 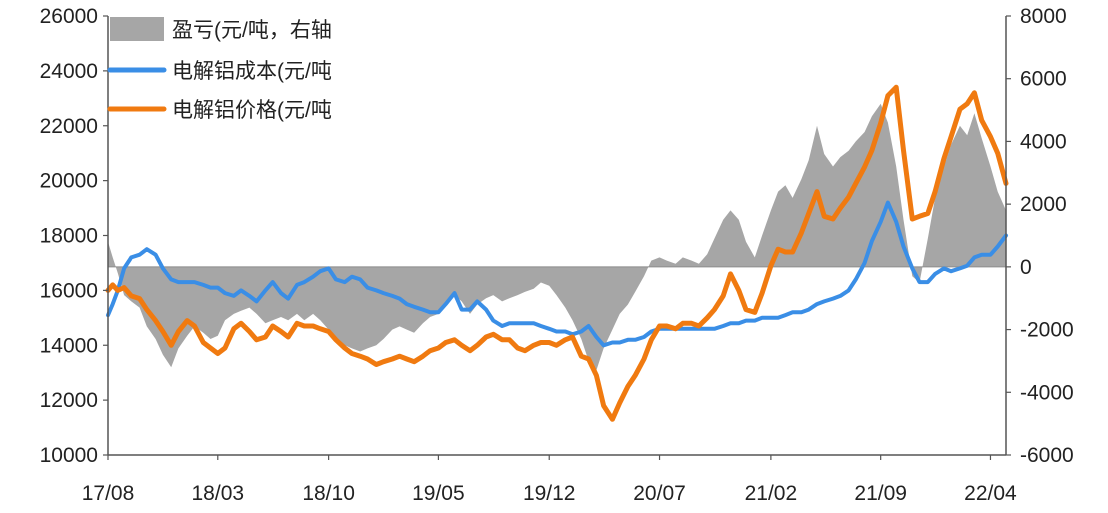 What do you see at coordinates (108, 493) in the screenshot?
I see `x-tick-label: 17/08` at bounding box center [108, 493].